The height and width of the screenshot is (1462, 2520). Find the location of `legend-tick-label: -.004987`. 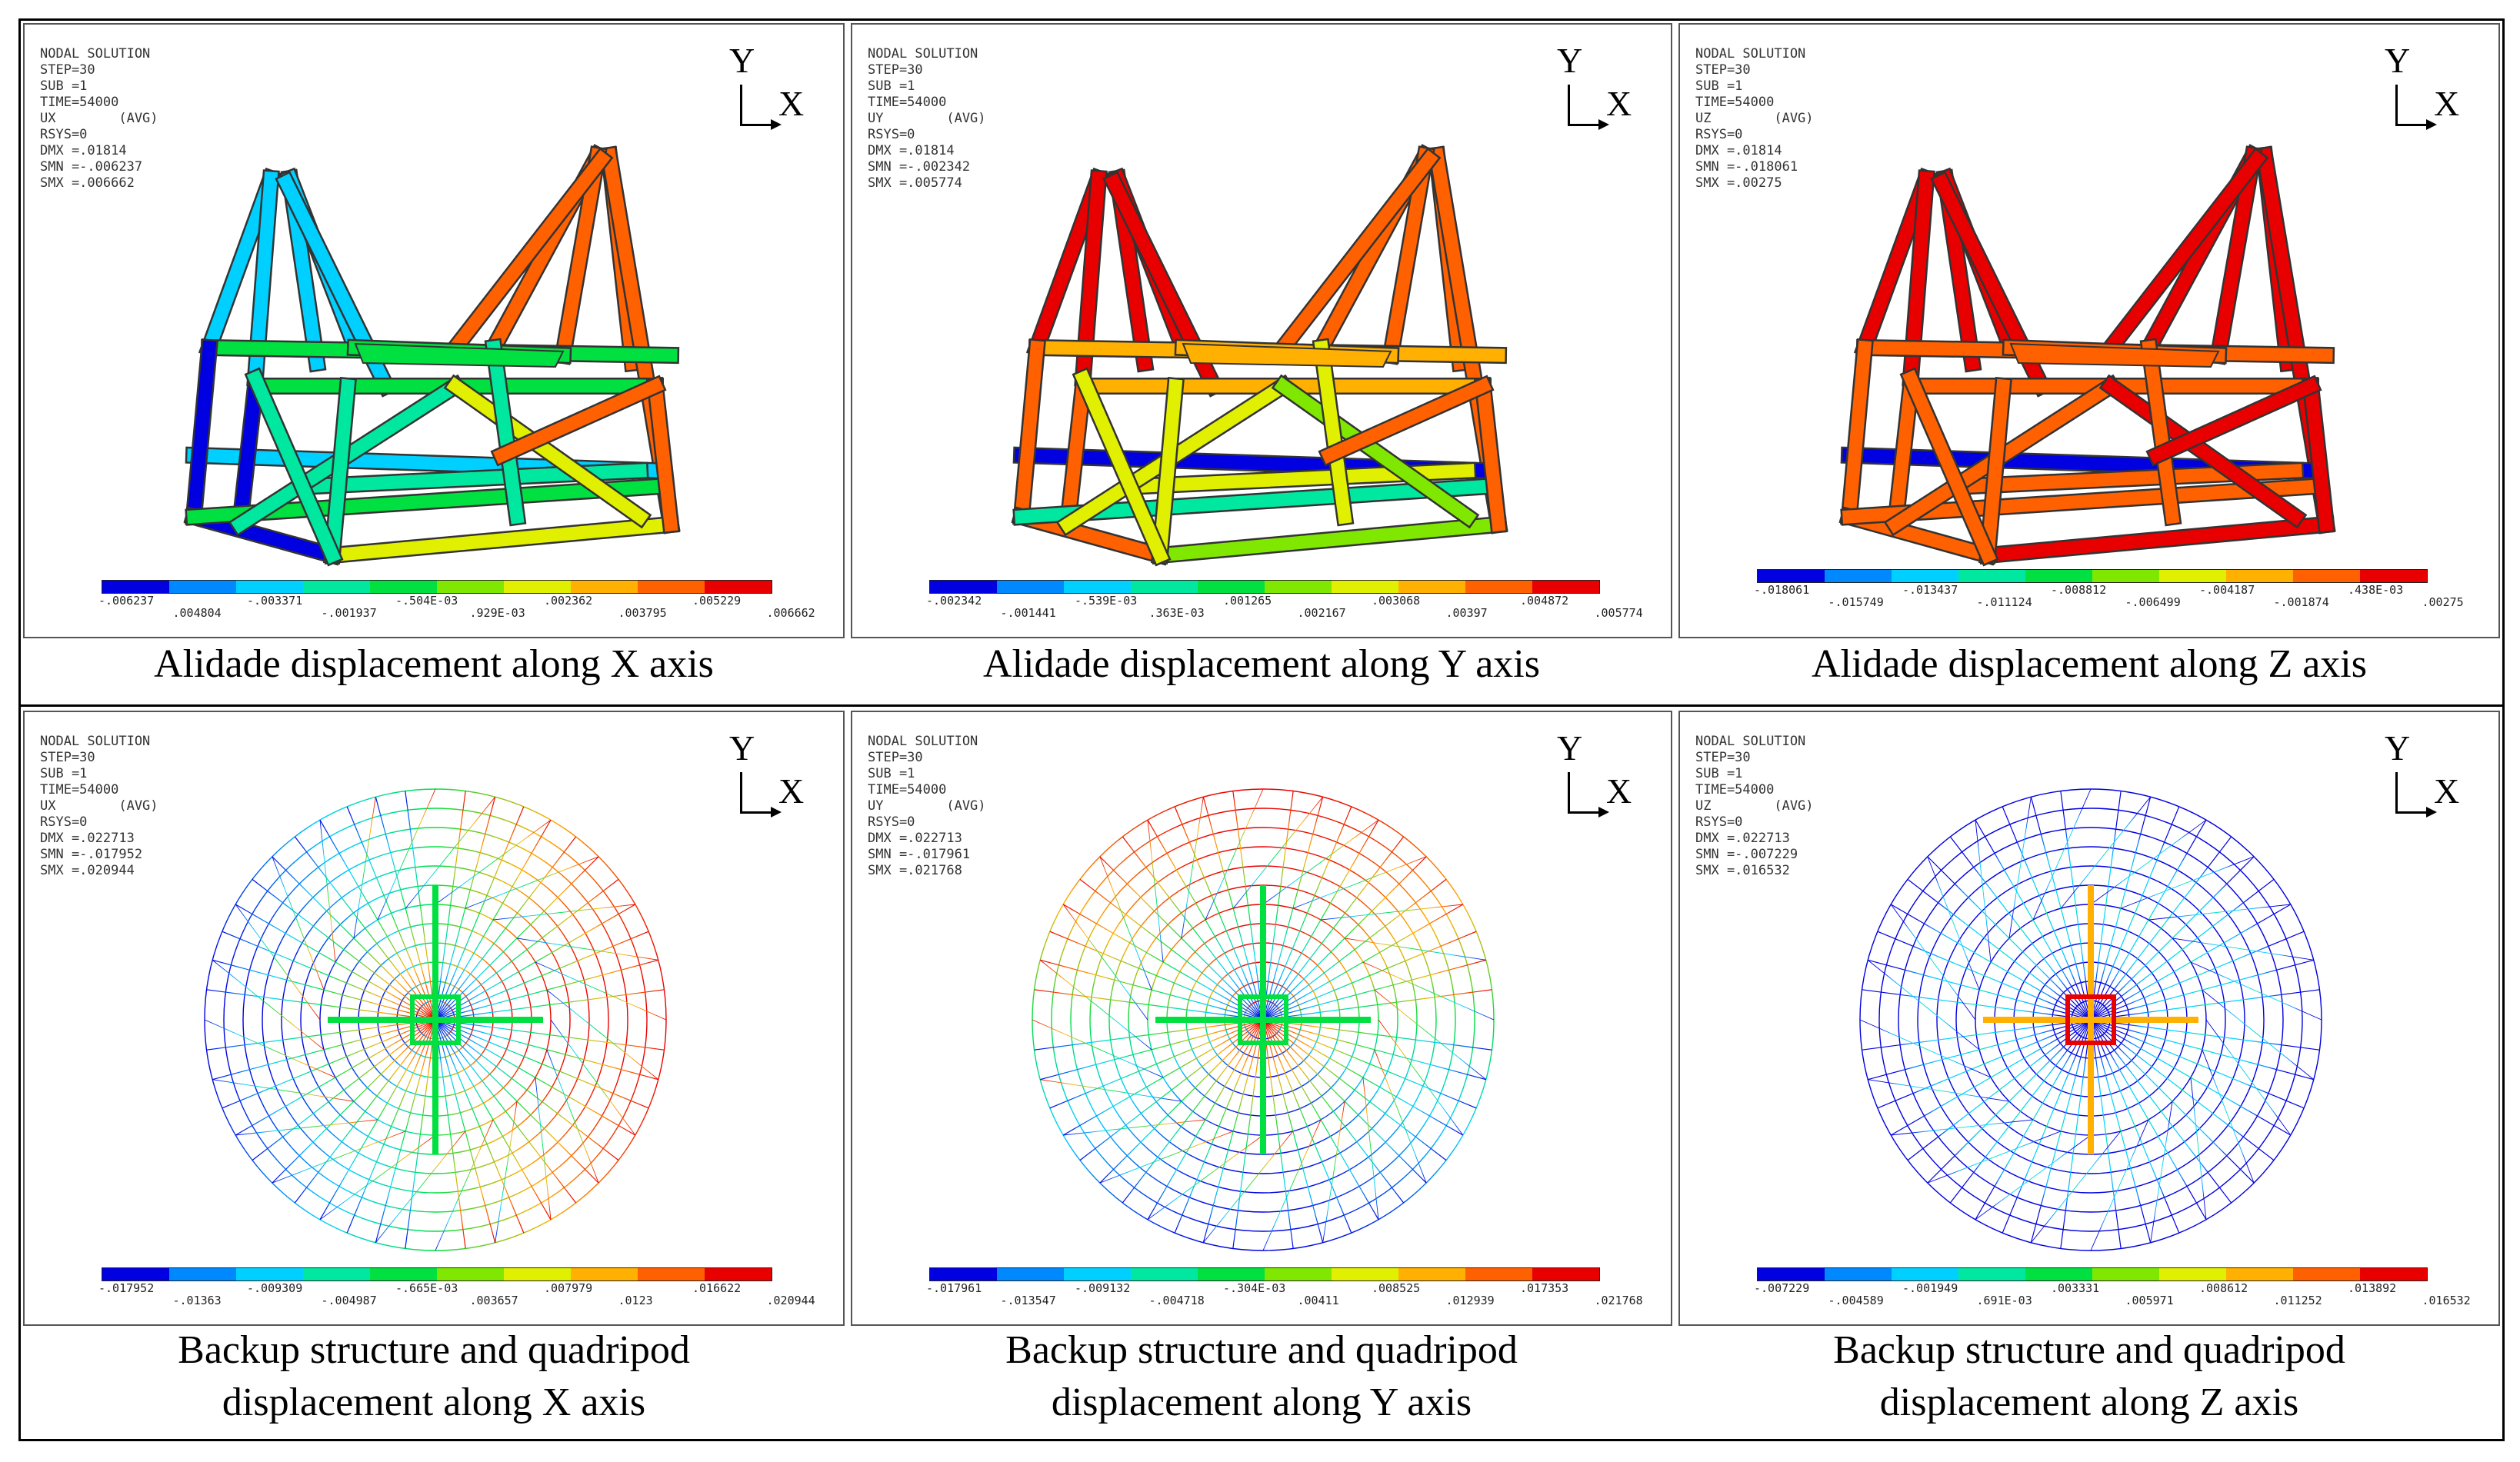

legend-tick-label: -.004987 is located at coordinates (349, 1300).